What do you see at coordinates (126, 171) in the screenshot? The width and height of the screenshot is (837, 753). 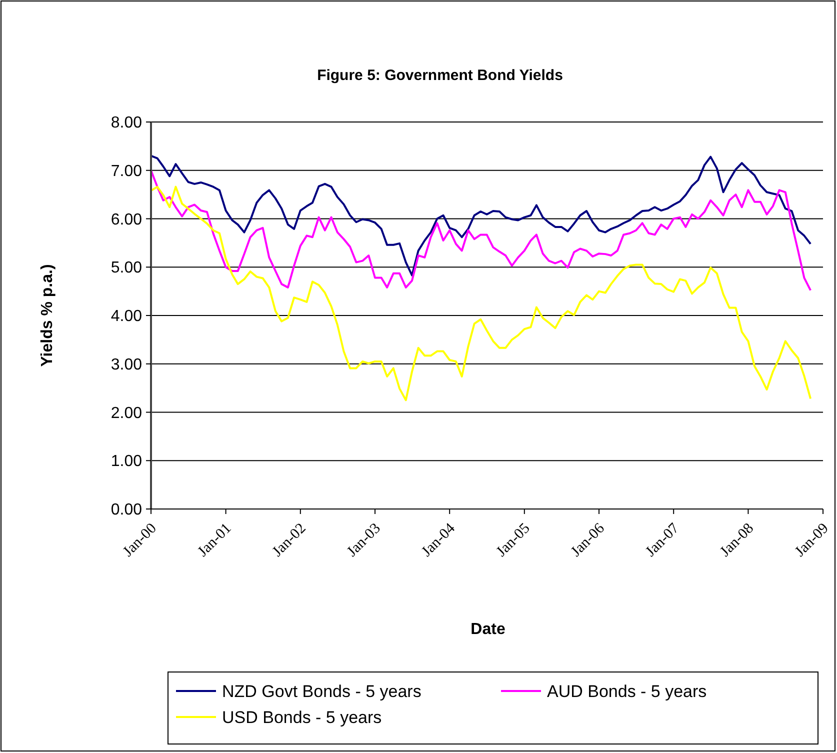 I see `y-tick-label: 7.00` at bounding box center [126, 171].